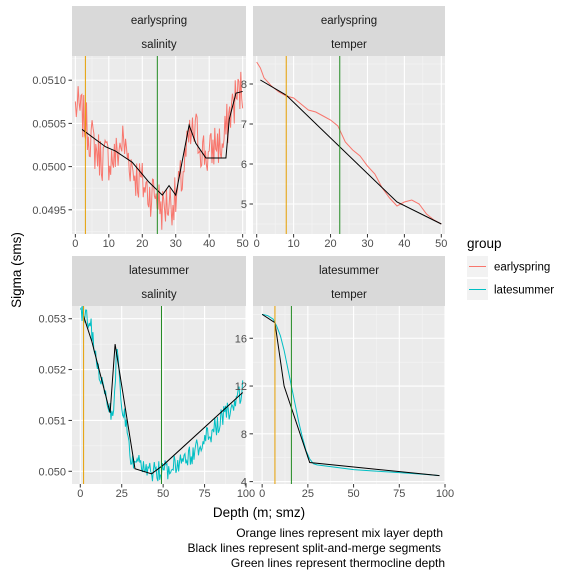  I want to click on y-tick-label: 0.052, so click(52, 371).